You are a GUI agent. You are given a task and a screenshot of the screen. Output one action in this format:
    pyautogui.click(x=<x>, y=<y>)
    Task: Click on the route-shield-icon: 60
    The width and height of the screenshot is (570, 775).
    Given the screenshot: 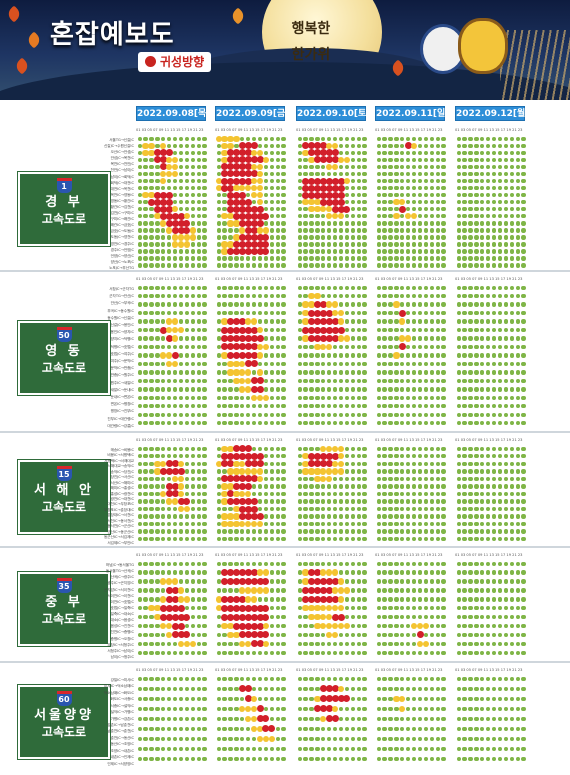 What is the action you would take?
    pyautogui.click(x=64, y=698)
    